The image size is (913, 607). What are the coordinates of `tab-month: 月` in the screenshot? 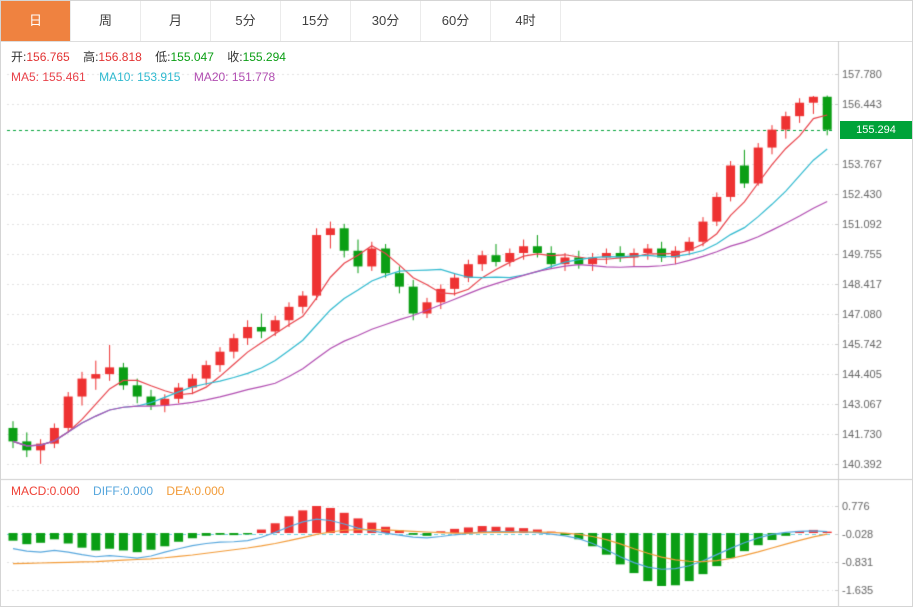 It's located at (176, 21).